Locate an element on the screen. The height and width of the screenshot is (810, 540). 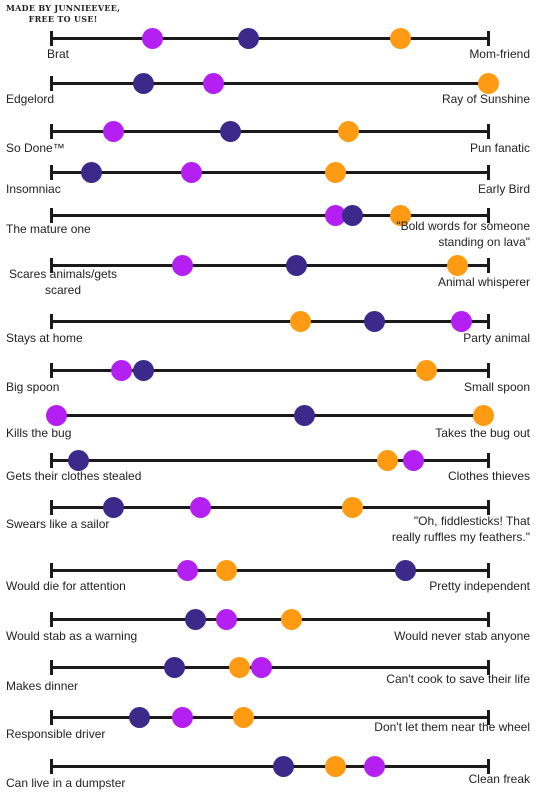
left-trait-line: Makes dinner is located at coordinates (42, 686).